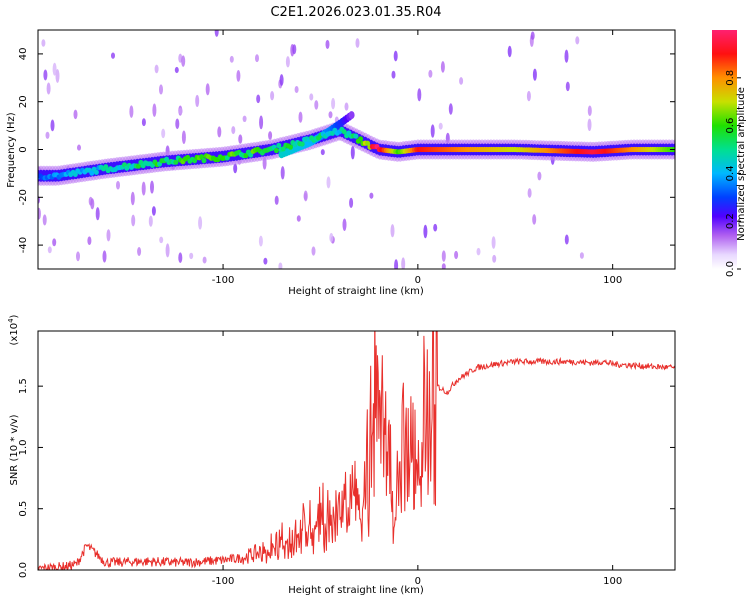  Describe the element at coordinates (356, 590) in the screenshot. I see `snr-x-label: Height of straight line (km)` at that location.